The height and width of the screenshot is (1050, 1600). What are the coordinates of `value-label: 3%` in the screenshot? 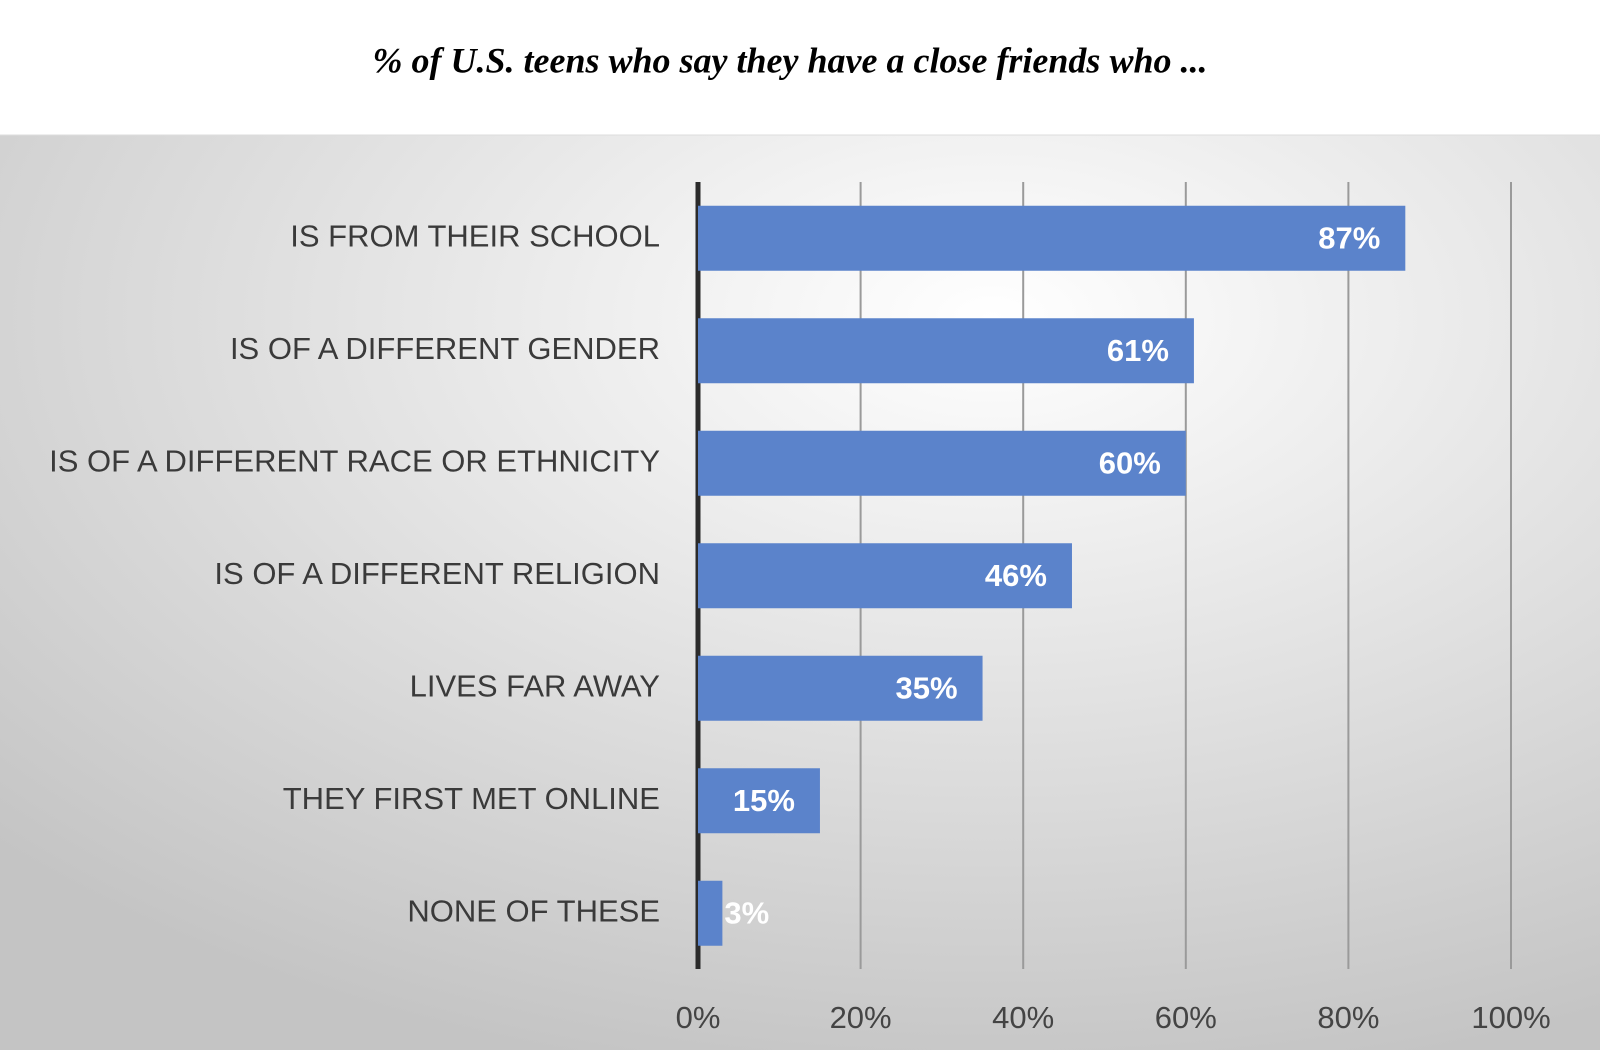 It's located at (746, 912).